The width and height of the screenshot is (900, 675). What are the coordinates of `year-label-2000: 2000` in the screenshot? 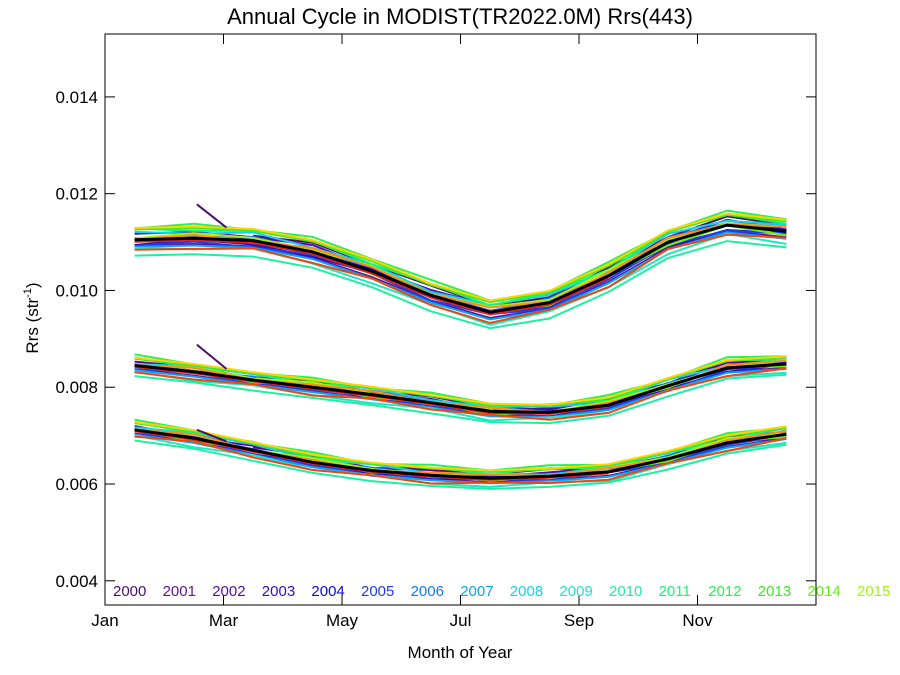 It's located at (129, 591).